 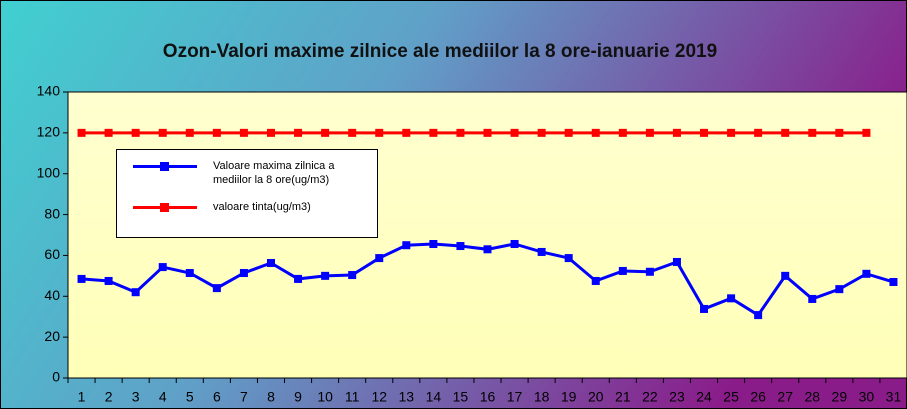 I want to click on y-tick-label: 100, so click(x=49, y=172).